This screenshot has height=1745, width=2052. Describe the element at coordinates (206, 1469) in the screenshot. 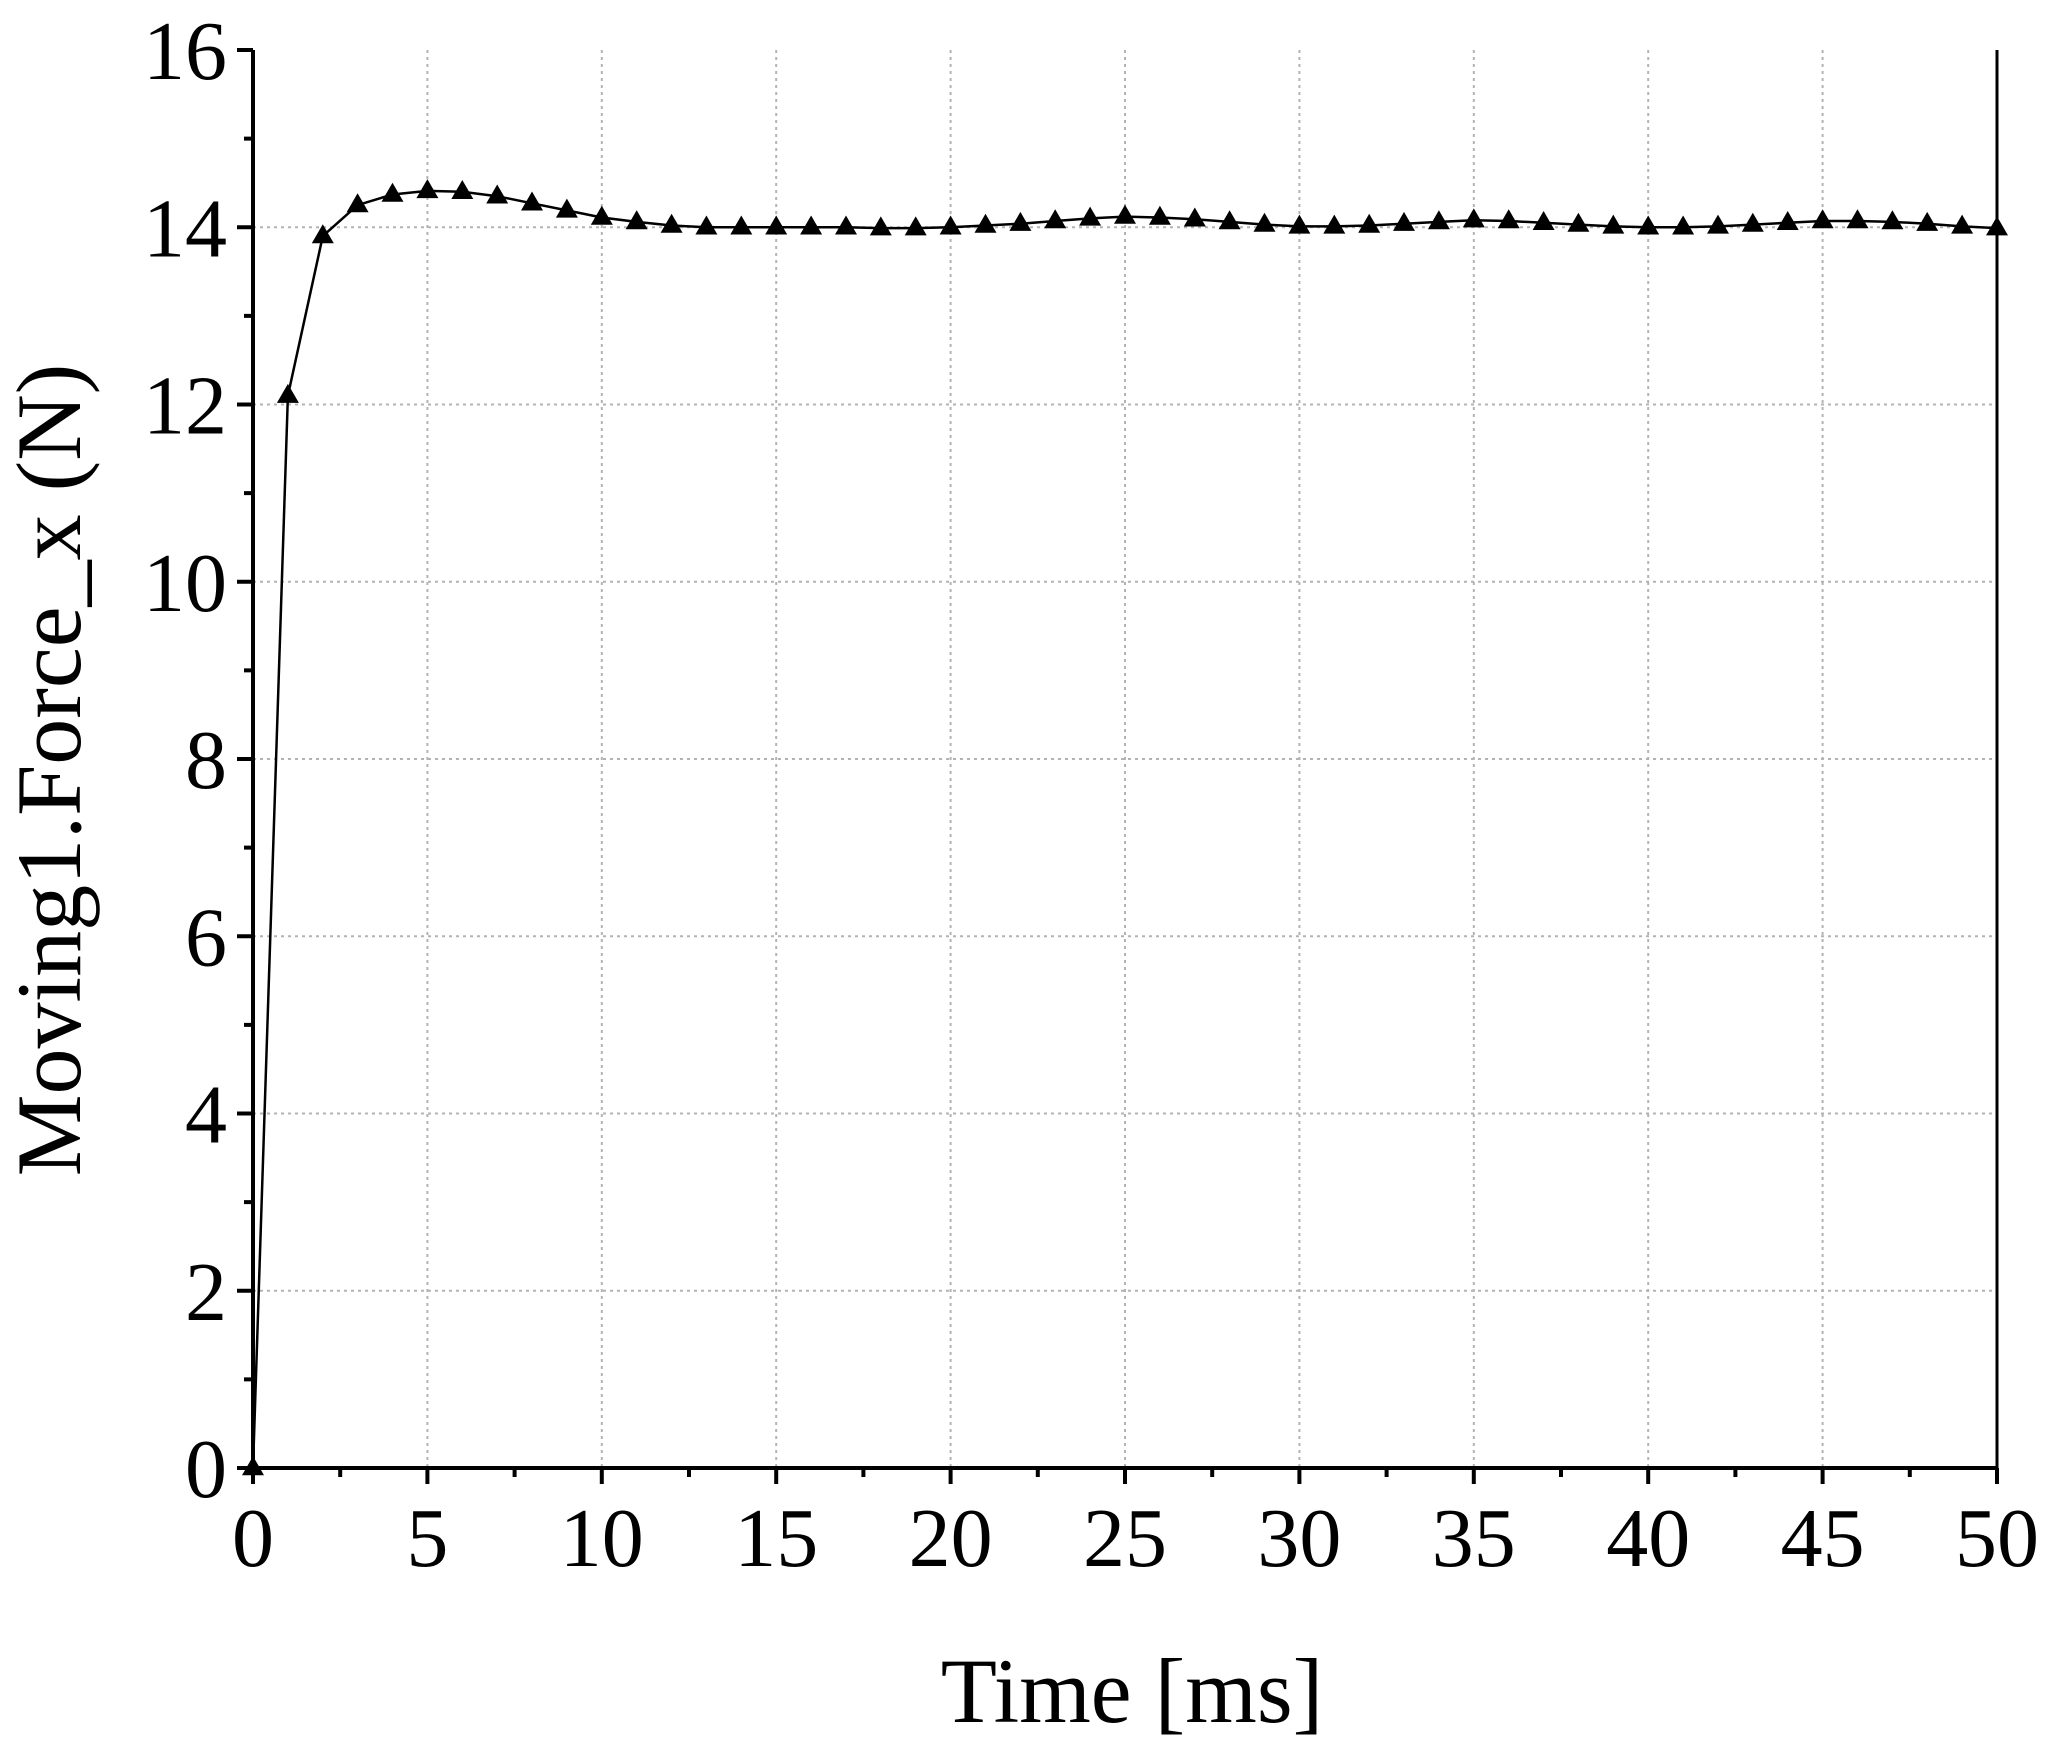

I see `y-tick-label: 0` at that location.